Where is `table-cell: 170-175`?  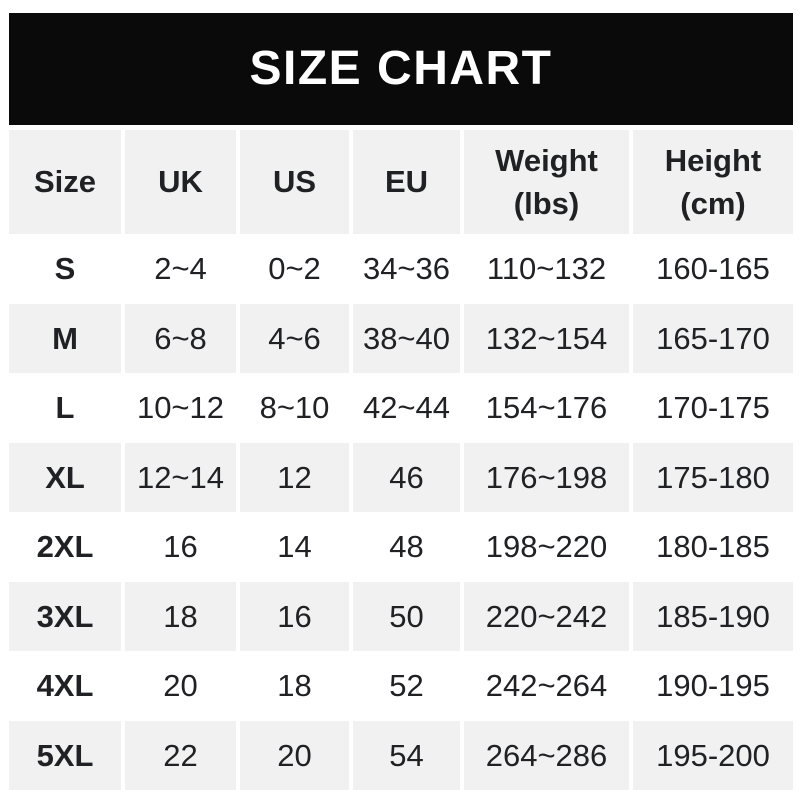
table-cell: 170-175 is located at coordinates (713, 408).